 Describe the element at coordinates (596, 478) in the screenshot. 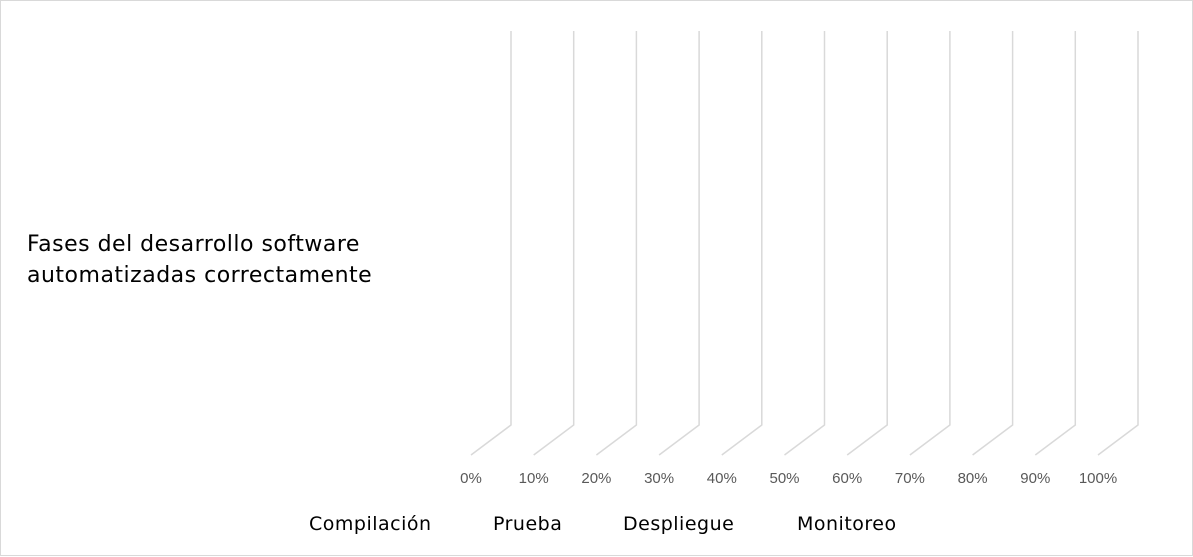

I see `x-tick-label-2: 20%` at that location.